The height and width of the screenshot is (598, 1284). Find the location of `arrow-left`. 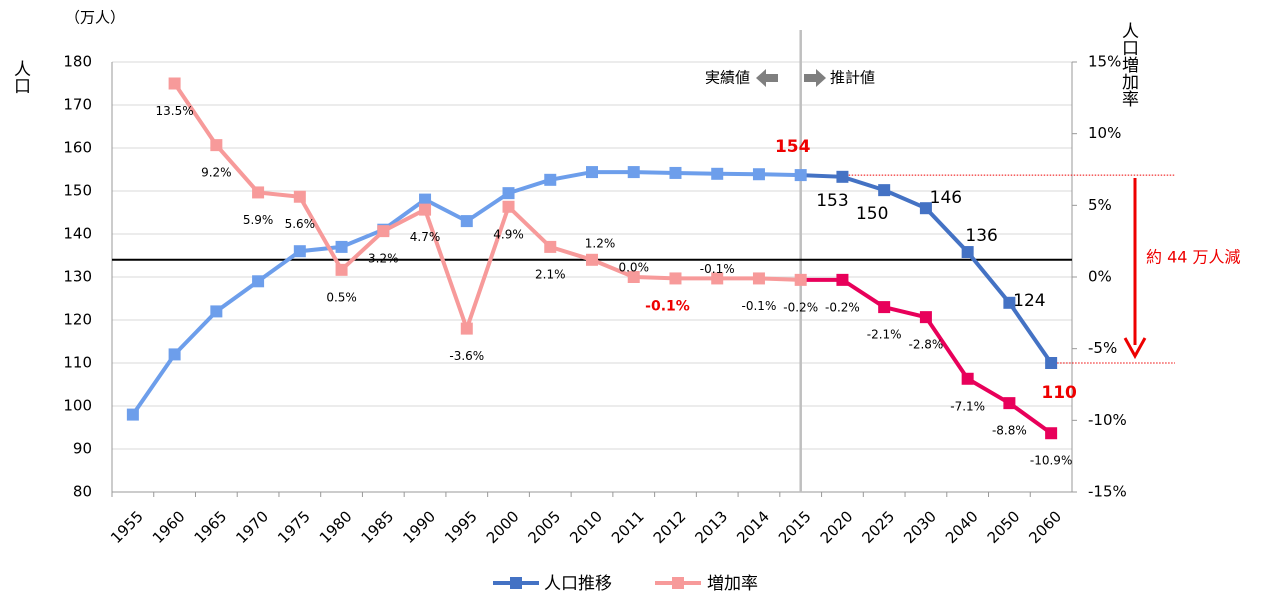

arrow-left is located at coordinates (767, 78).